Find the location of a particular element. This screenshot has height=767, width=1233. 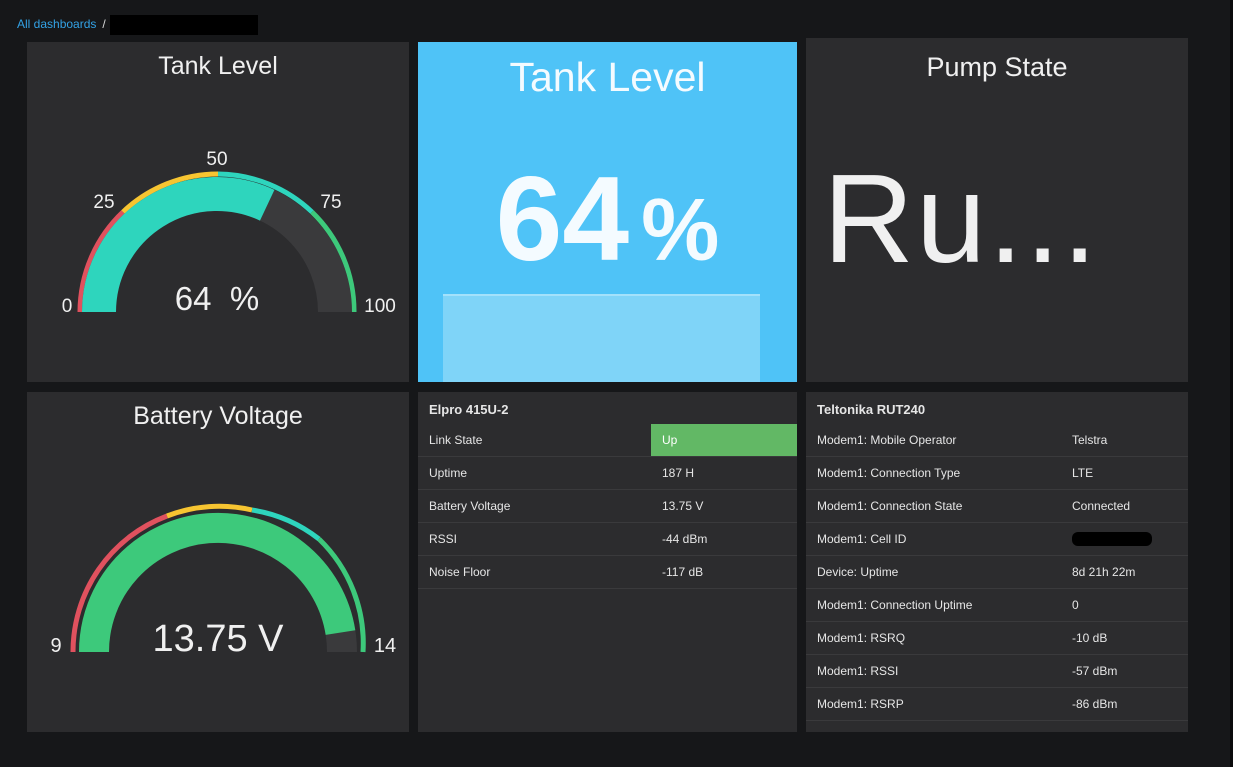

tank-tick-100: 100 is located at coordinates (380, 306).